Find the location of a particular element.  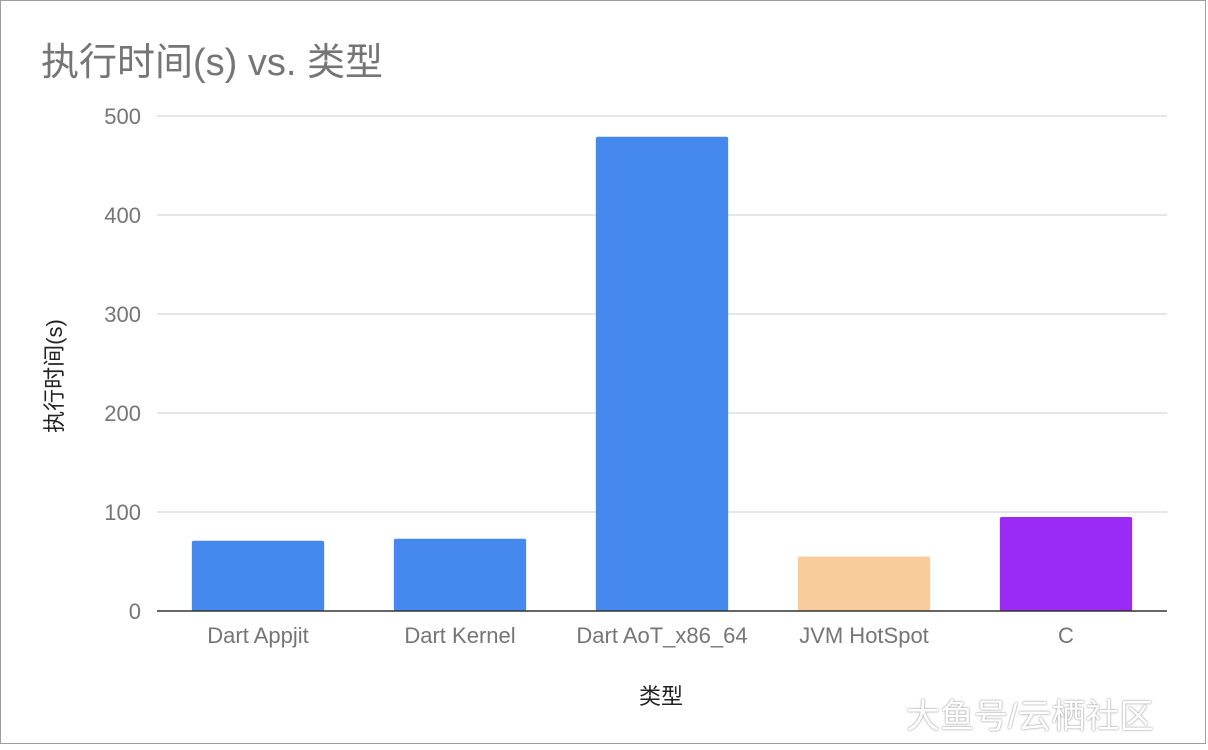

x-tick-label: C is located at coordinates (1066, 635).